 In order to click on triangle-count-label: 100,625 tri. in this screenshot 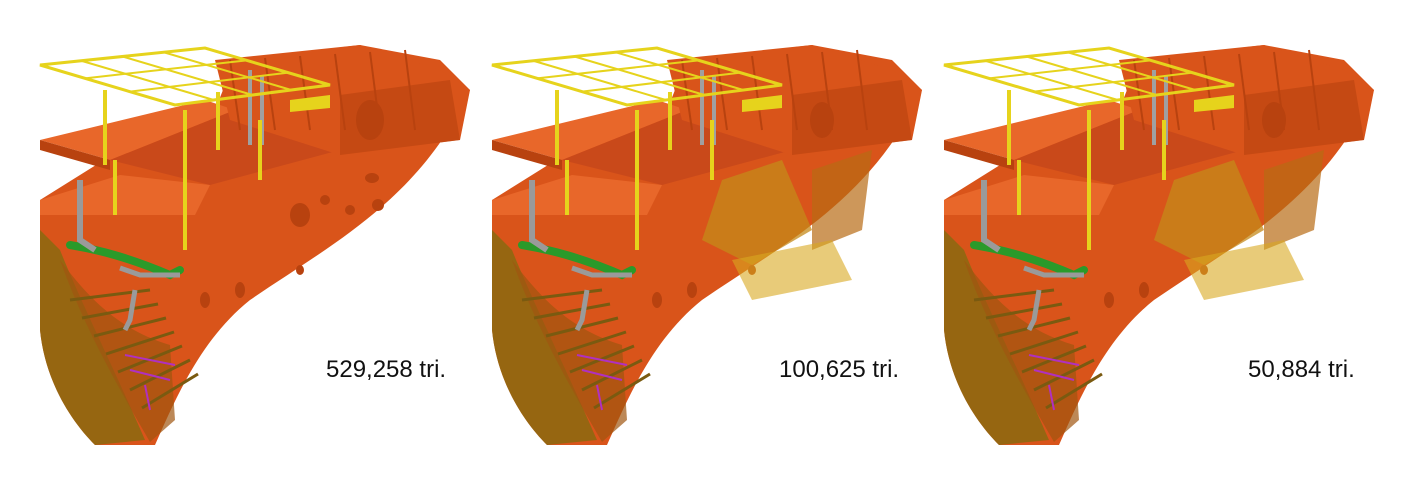, I will do `click(839, 369)`.